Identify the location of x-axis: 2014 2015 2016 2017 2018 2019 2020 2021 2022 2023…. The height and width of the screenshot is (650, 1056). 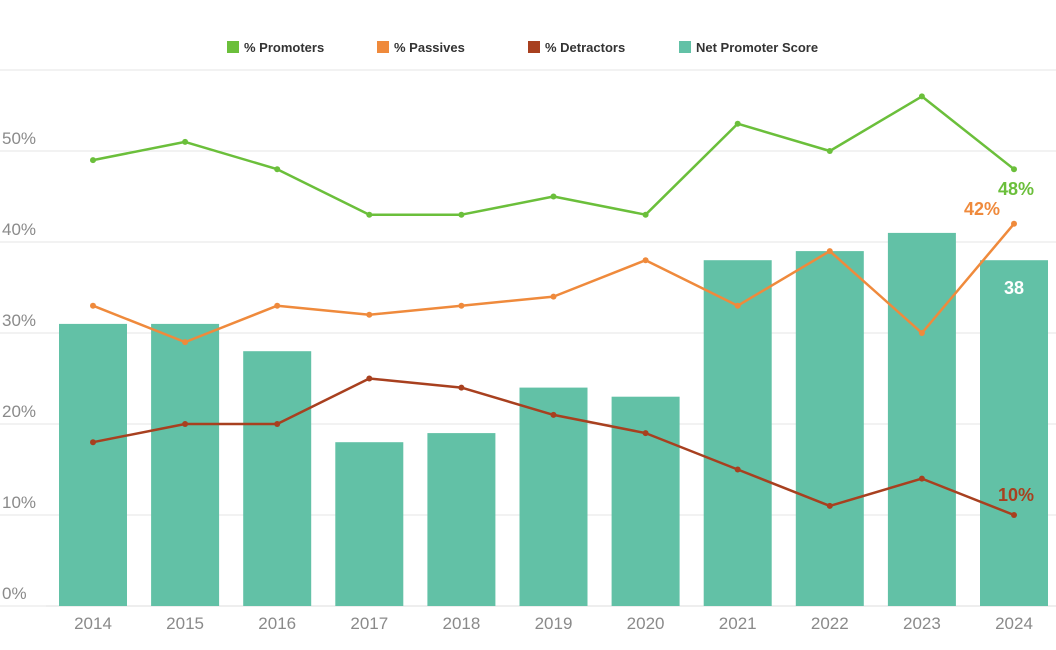
(553, 623).